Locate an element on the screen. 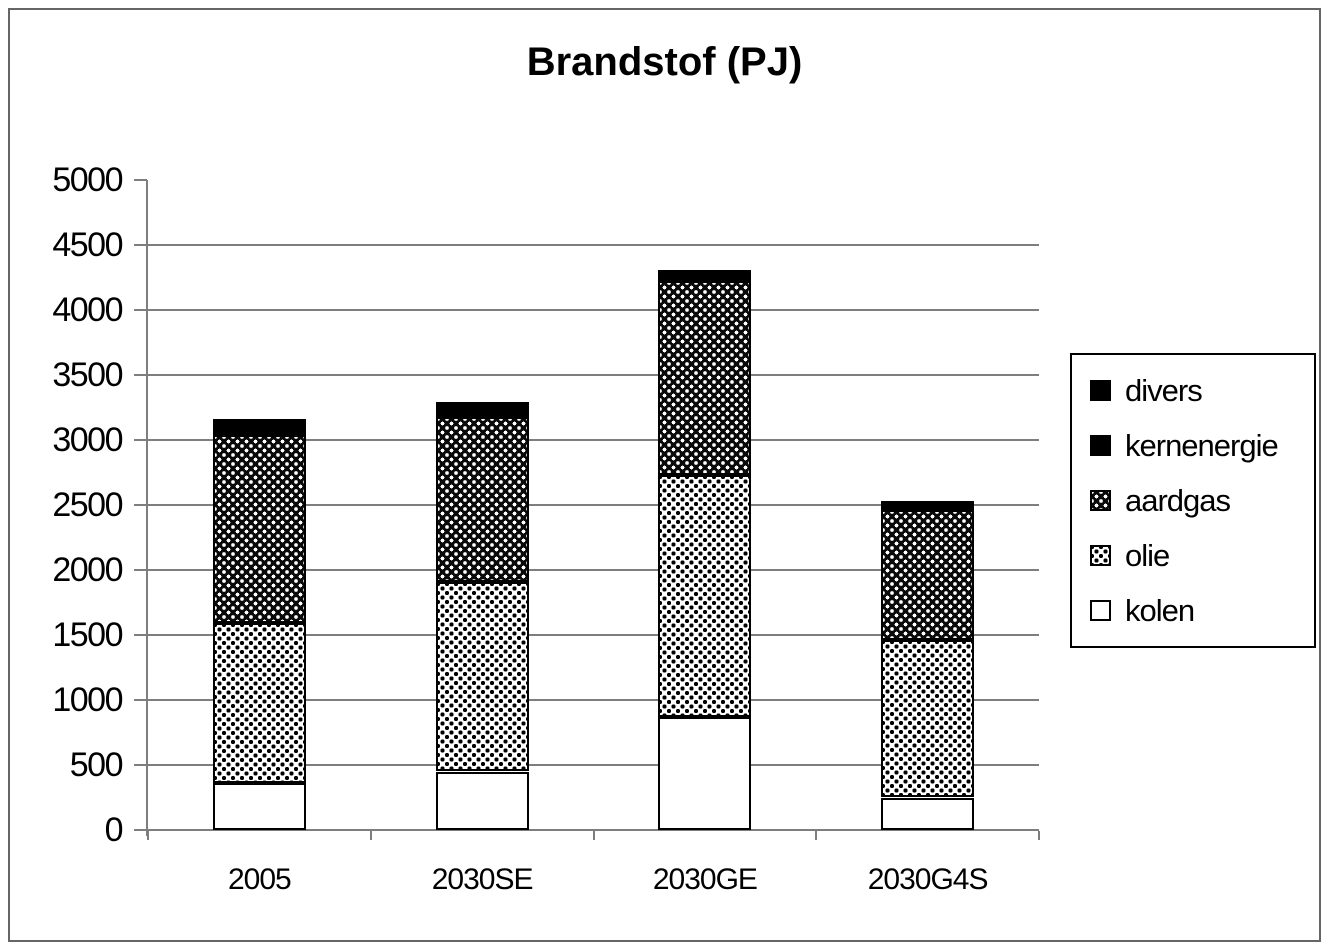 This screenshot has height=950, width=1329. legend-swatch-olie-icon is located at coordinates (1100, 555).